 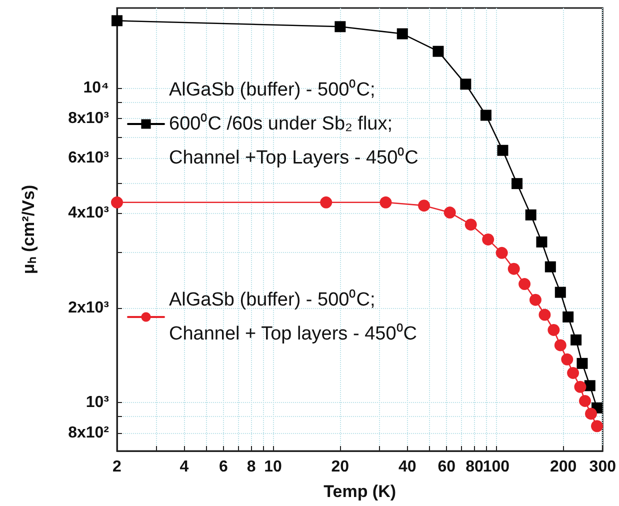 I want to click on x-tick-label: 4, so click(x=184, y=467).